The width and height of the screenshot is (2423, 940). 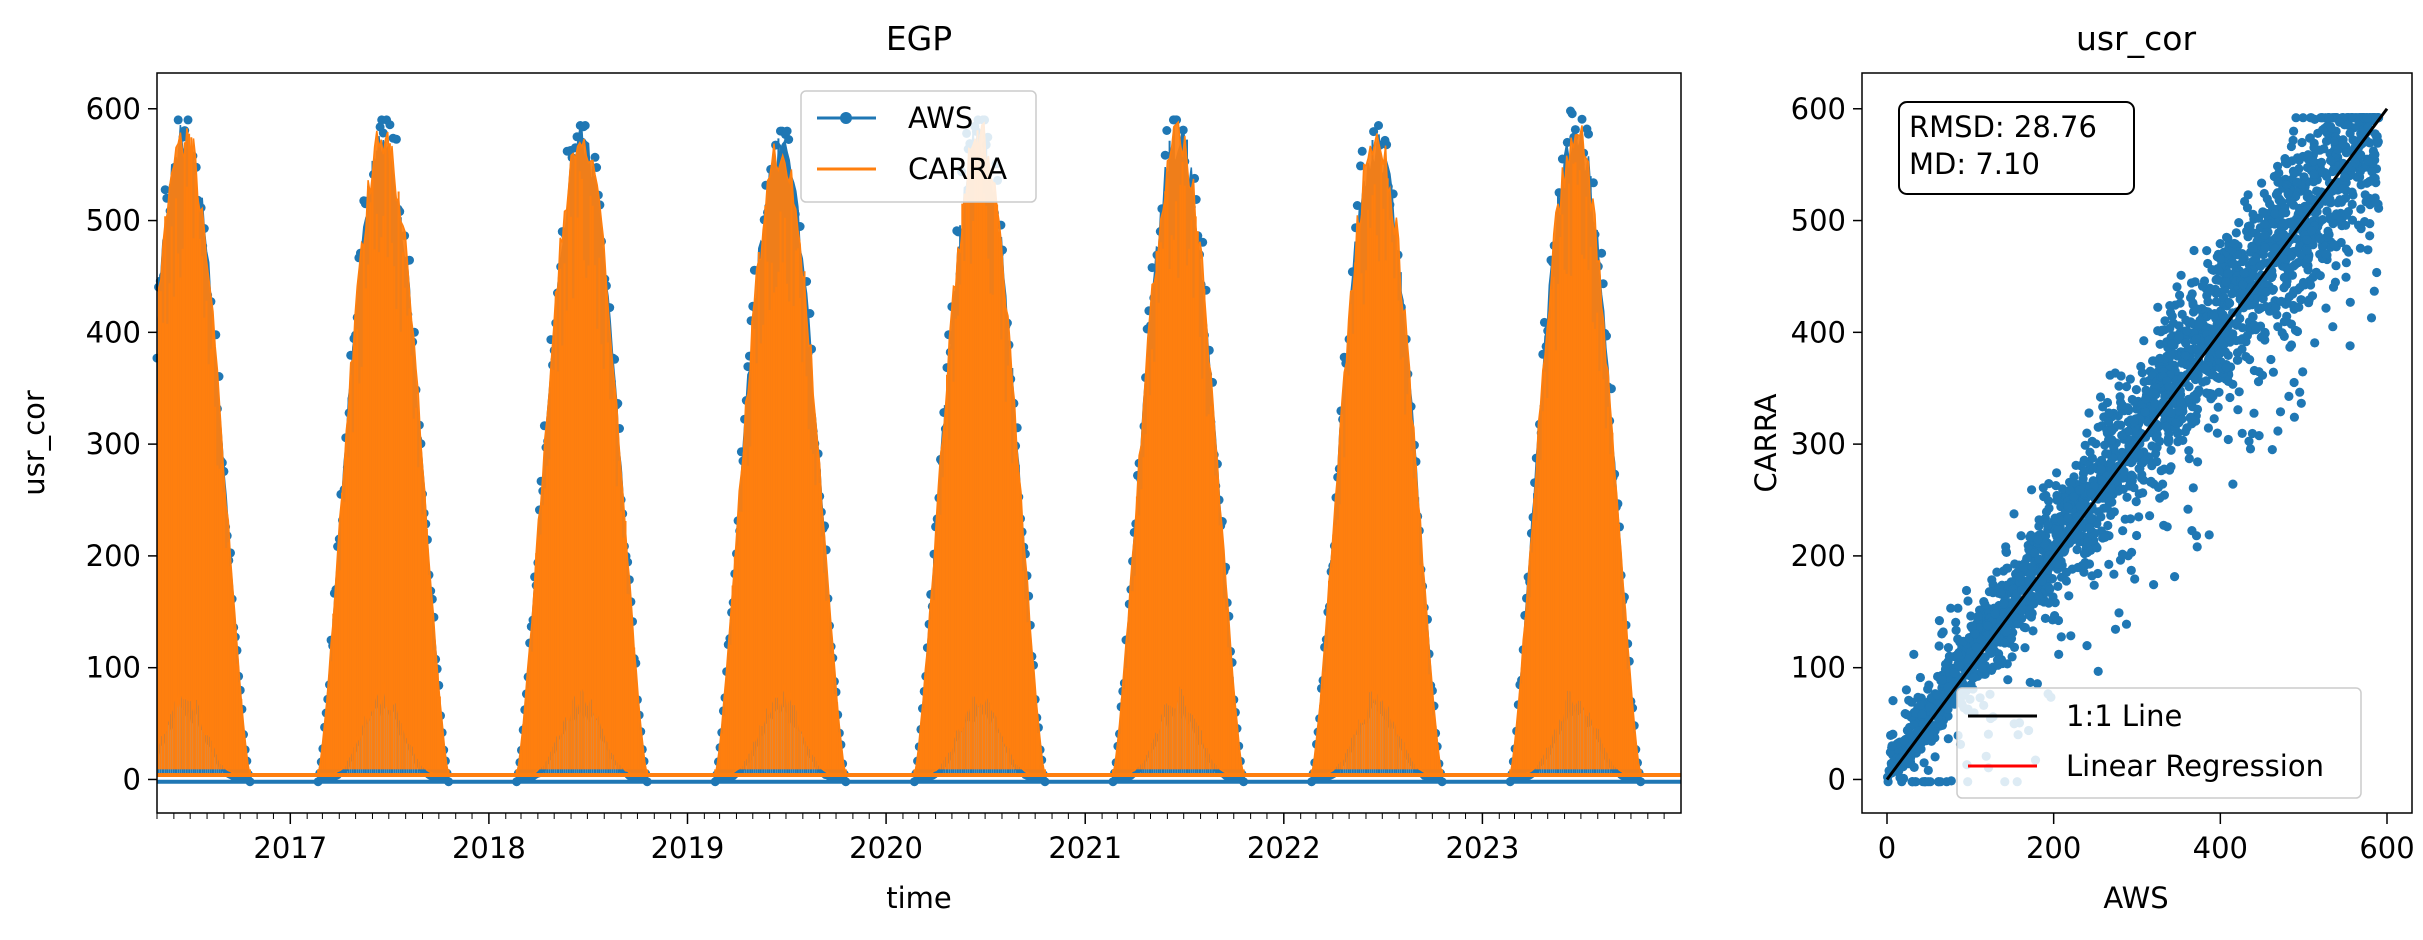 What do you see at coordinates (2159, 743) in the screenshot?
I see `scatter-legend: 1:1 Line Linear Regression` at bounding box center [2159, 743].